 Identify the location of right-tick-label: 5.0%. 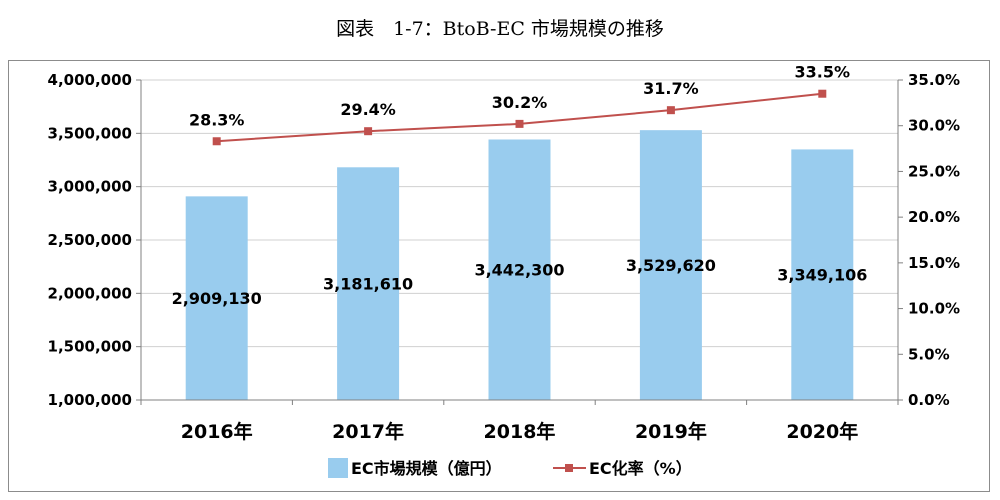
(929, 354).